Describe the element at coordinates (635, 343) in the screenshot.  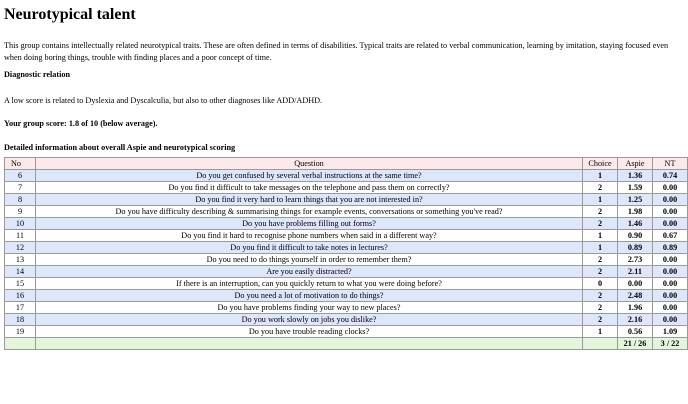
I see `totals-aspie: 21 / 26` at that location.